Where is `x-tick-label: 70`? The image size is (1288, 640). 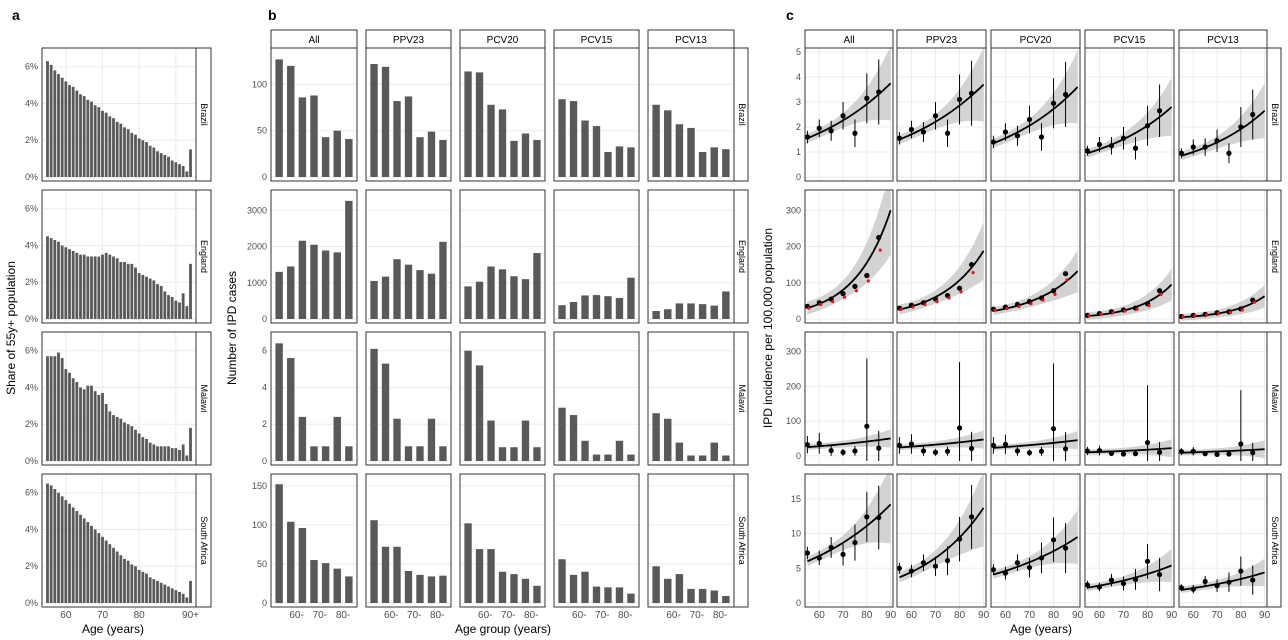 x-tick-label: 70 is located at coordinates (1030, 615).